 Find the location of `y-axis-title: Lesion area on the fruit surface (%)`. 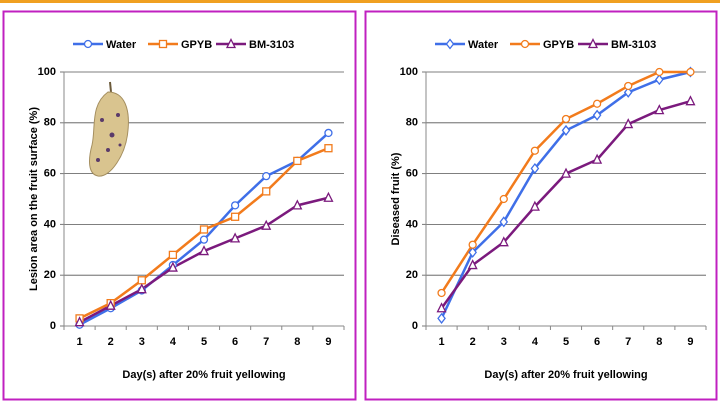

y-axis-title: Lesion area on the fruit surface (%) is located at coordinates (34, 199).